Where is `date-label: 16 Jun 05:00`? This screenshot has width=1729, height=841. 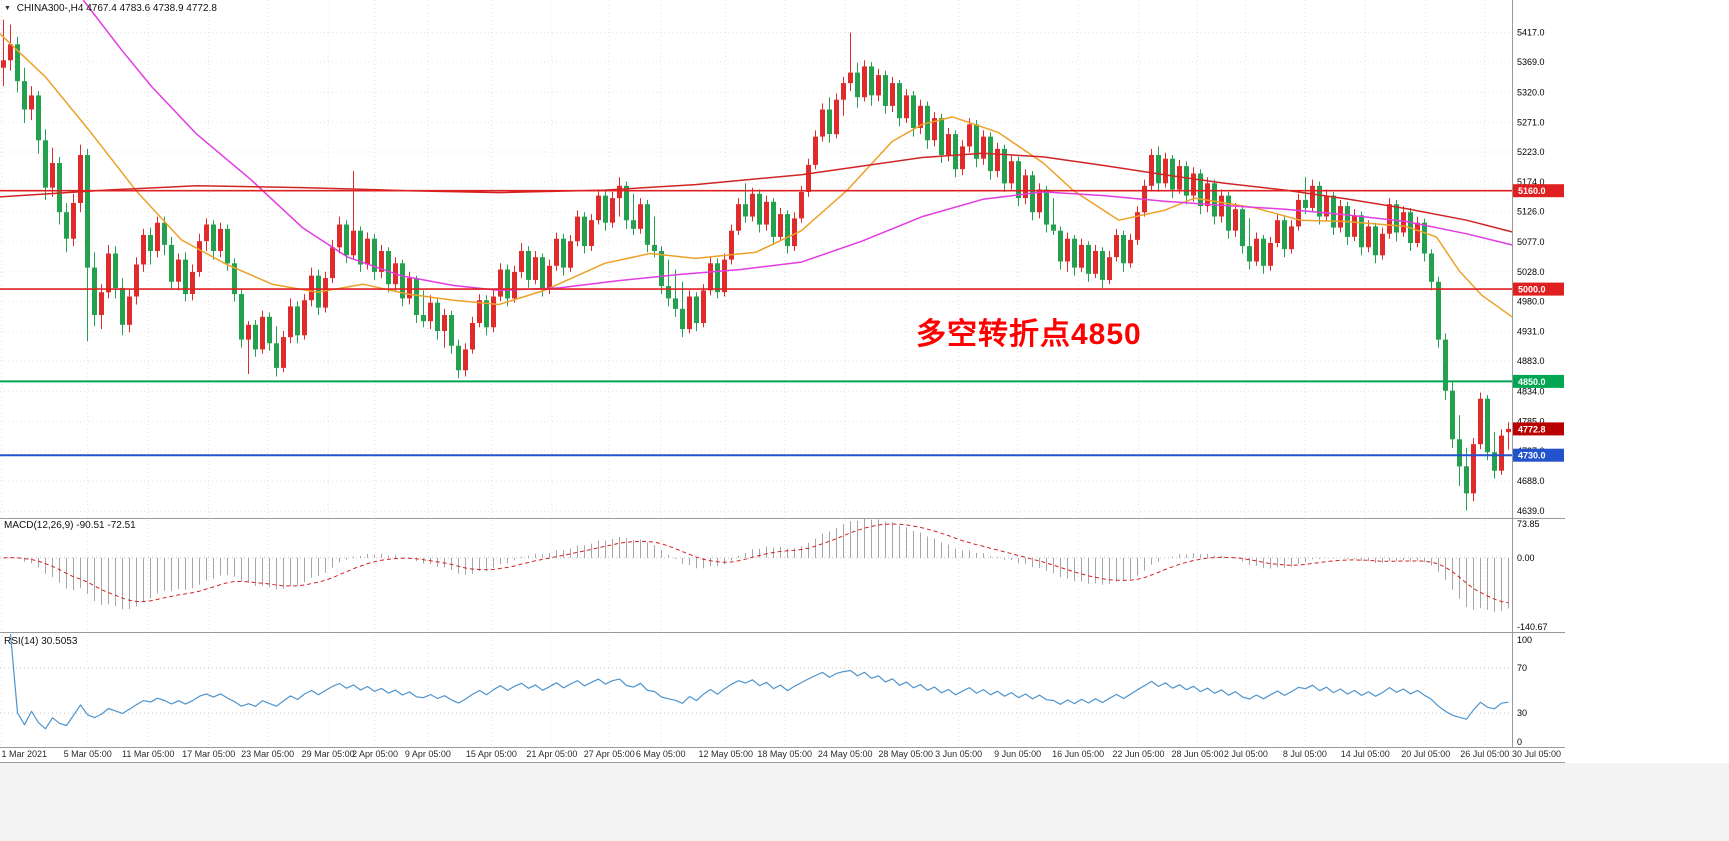 date-label: 16 Jun 05:00 is located at coordinates (1078, 754).